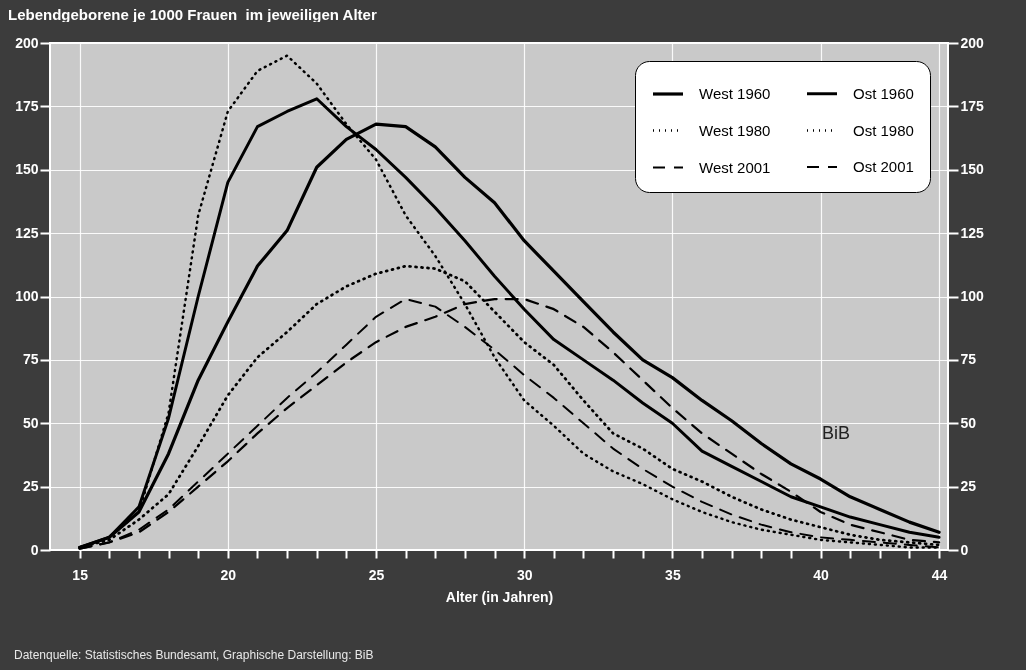 This screenshot has height=670, width=1026. I want to click on y-tick-label: 25, so click(30, 486).